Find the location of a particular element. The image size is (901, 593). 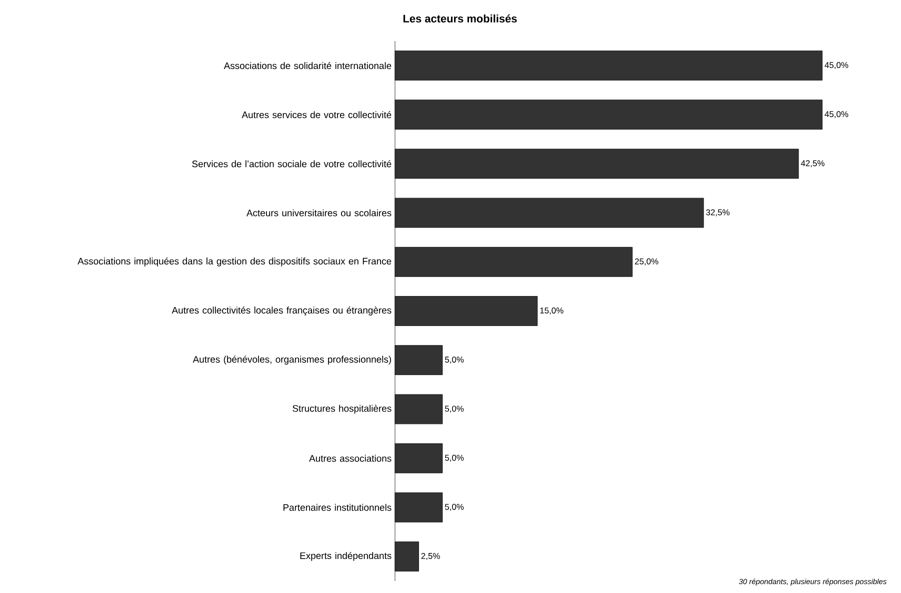

data-label: 2,5% is located at coordinates (430, 556).